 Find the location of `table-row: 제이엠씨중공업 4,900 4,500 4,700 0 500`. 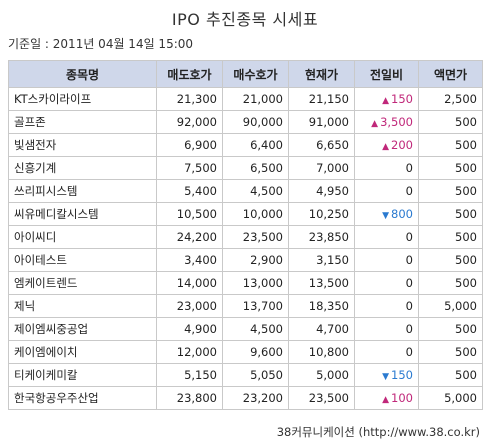

table-row: 제이엠씨중공업 4,900 4,500 4,700 0 500 is located at coordinates (245, 329).